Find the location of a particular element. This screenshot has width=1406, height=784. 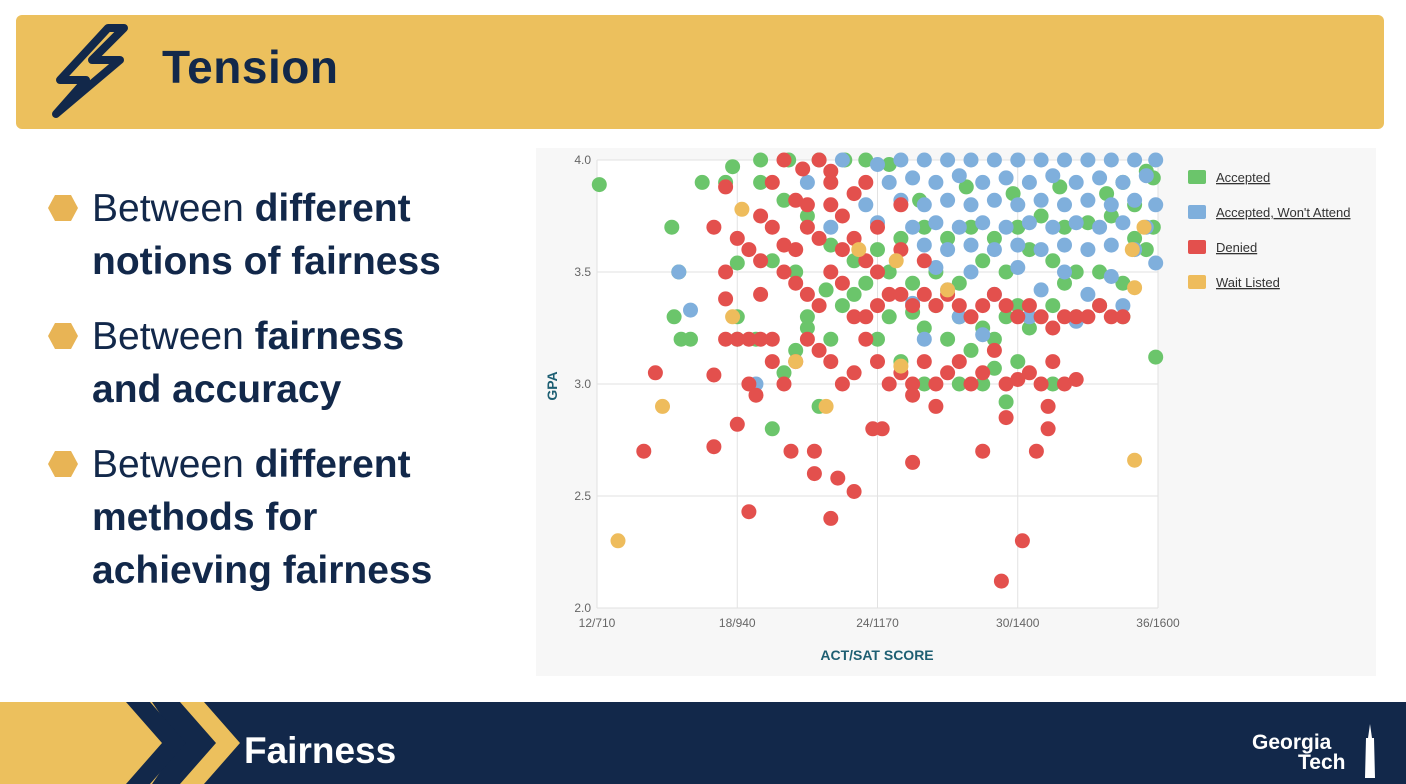

x-tick-label: 24/1170 is located at coordinates (877, 623).